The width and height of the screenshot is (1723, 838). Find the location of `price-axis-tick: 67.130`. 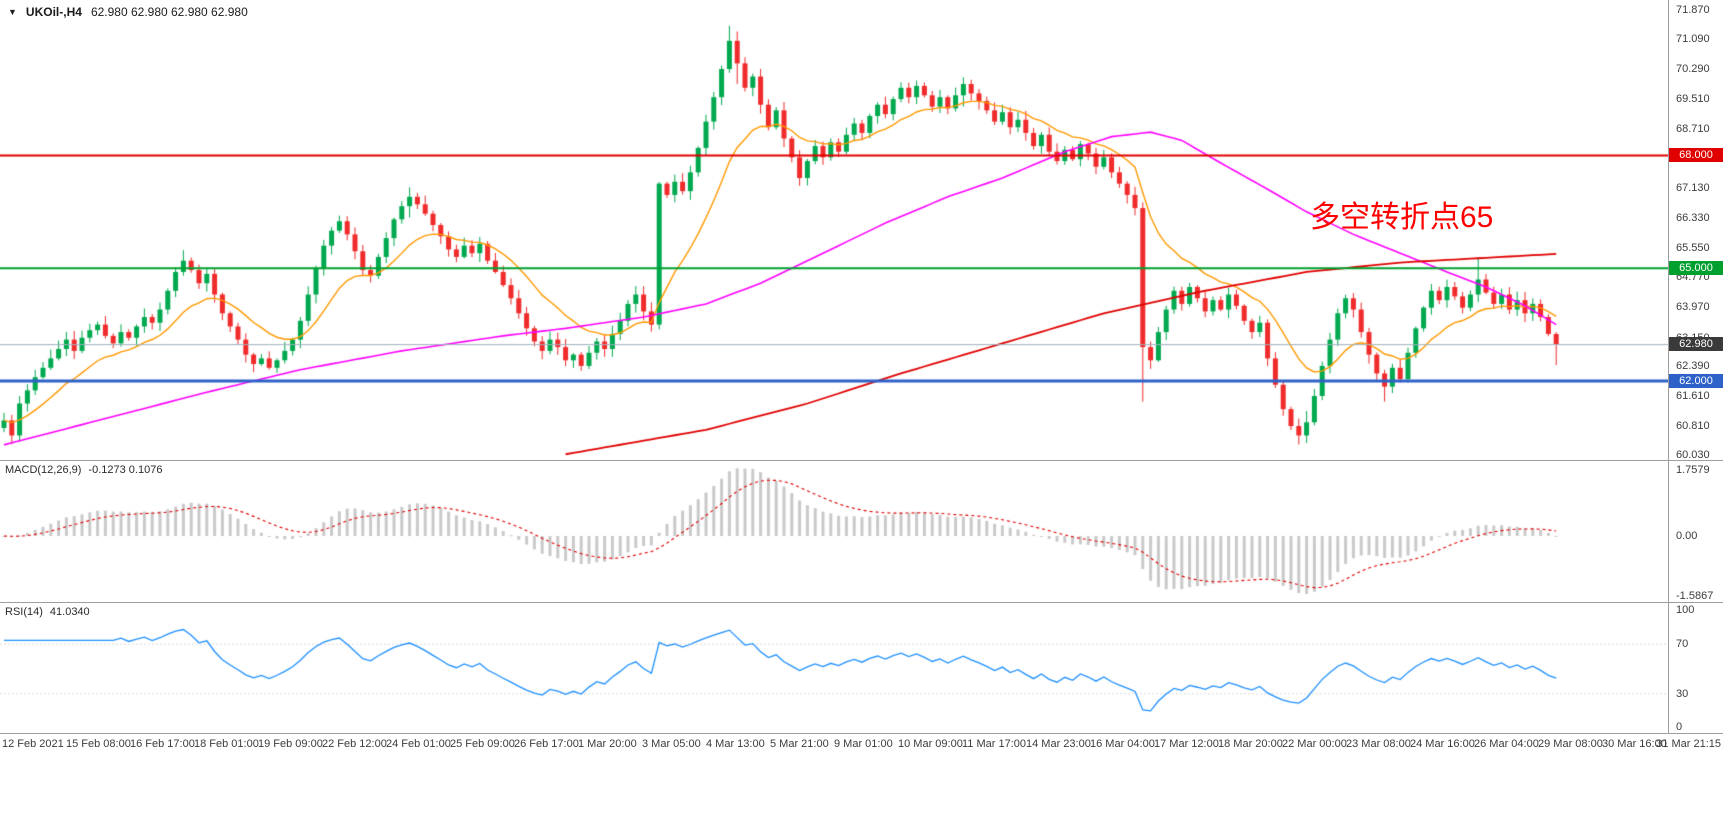

price-axis-tick: 67.130 is located at coordinates (1693, 188).